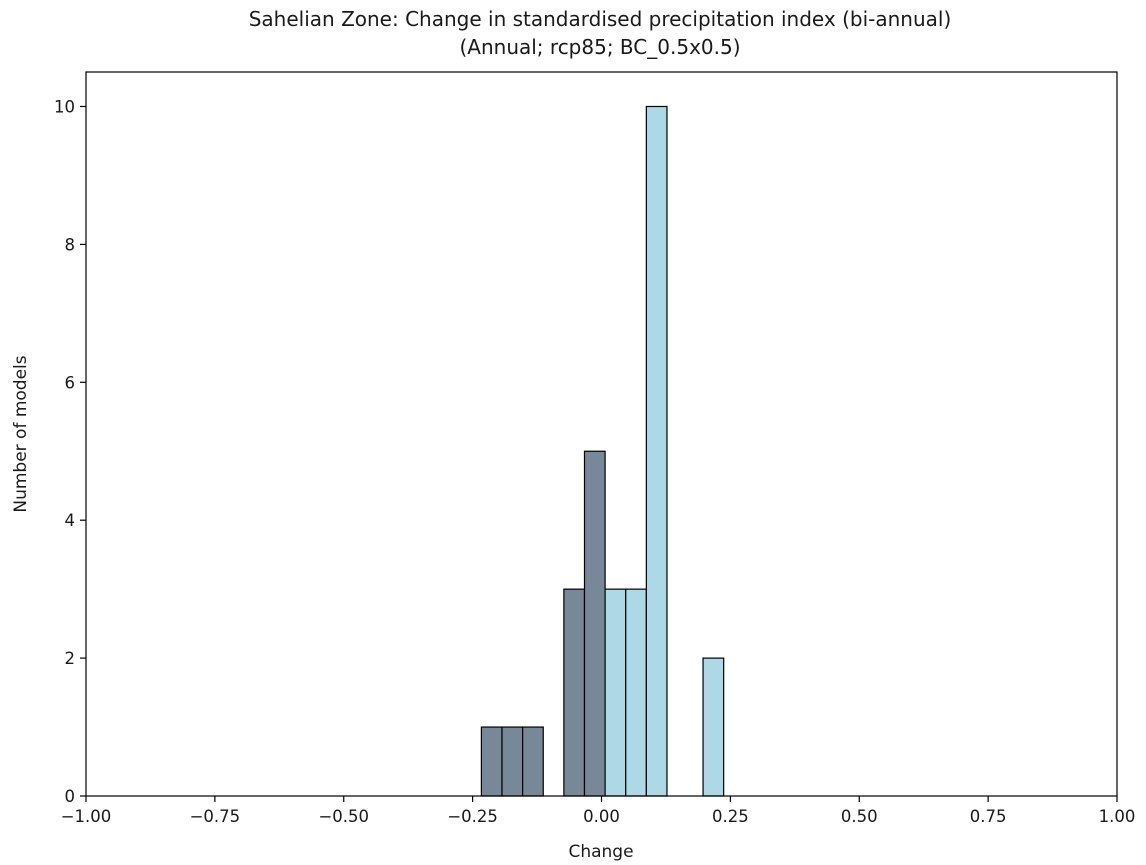  What do you see at coordinates (599, 47) in the screenshot?
I see `chart-subtitle: (Annual; rcp85; BC_0.5x0.5)` at bounding box center [599, 47].